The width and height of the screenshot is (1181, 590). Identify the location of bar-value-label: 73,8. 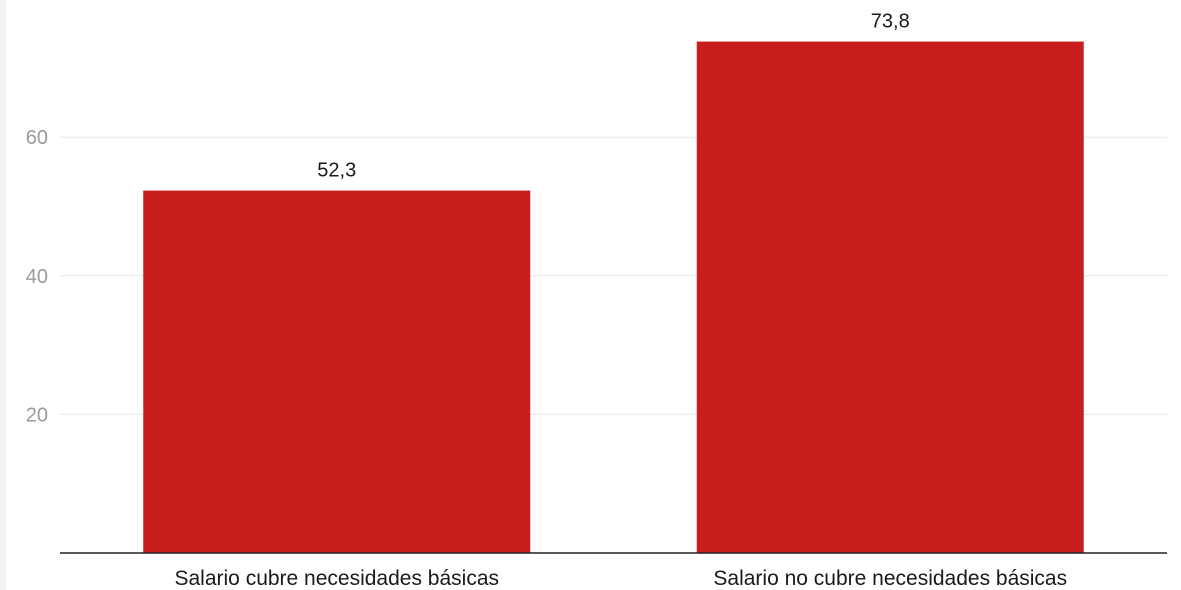
(890, 22).